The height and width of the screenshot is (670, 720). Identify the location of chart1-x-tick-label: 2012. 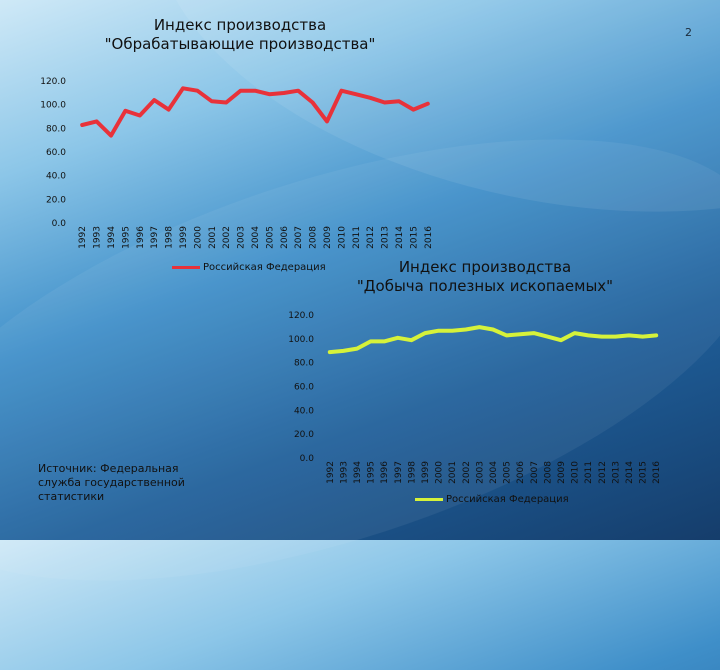
(371, 237).